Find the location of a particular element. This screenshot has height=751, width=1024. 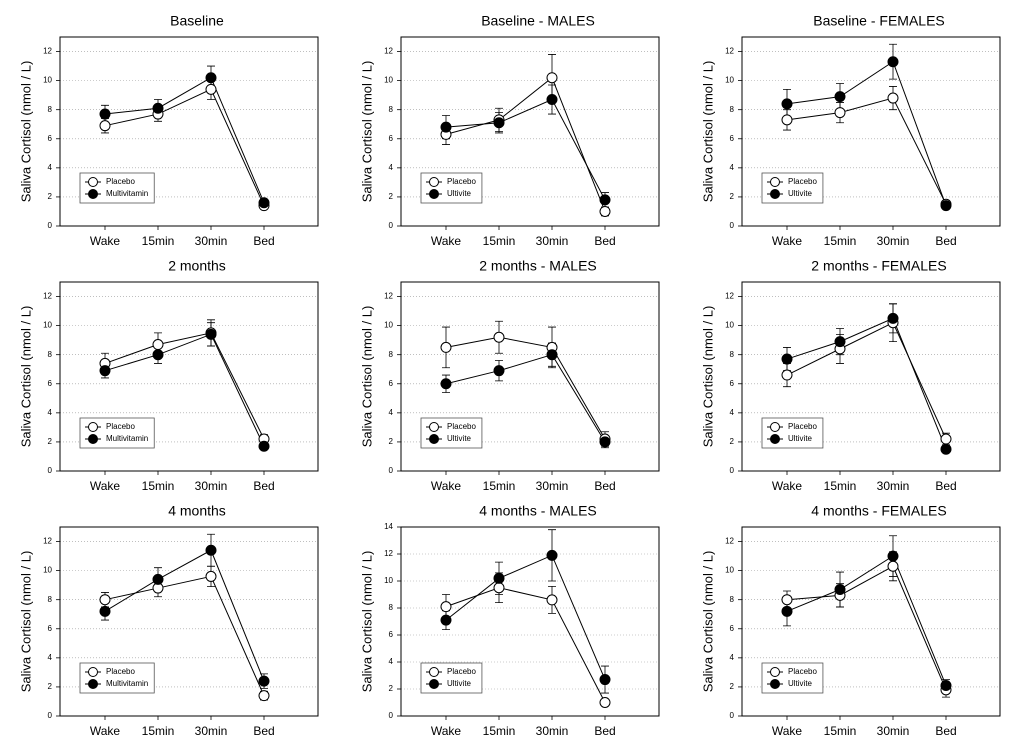

chart-title: 4 months is located at coordinates (197, 511).